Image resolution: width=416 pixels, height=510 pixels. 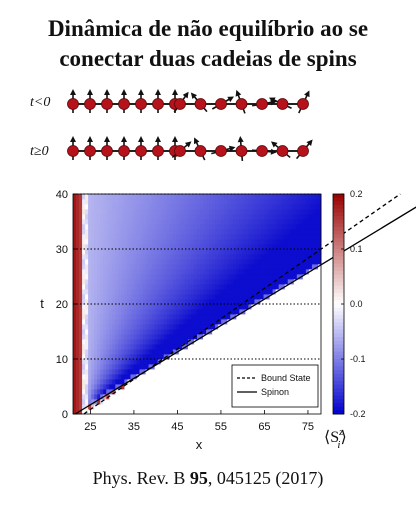 What do you see at coordinates (90, 151) in the screenshot?
I see `spin-site` at bounding box center [90, 151].